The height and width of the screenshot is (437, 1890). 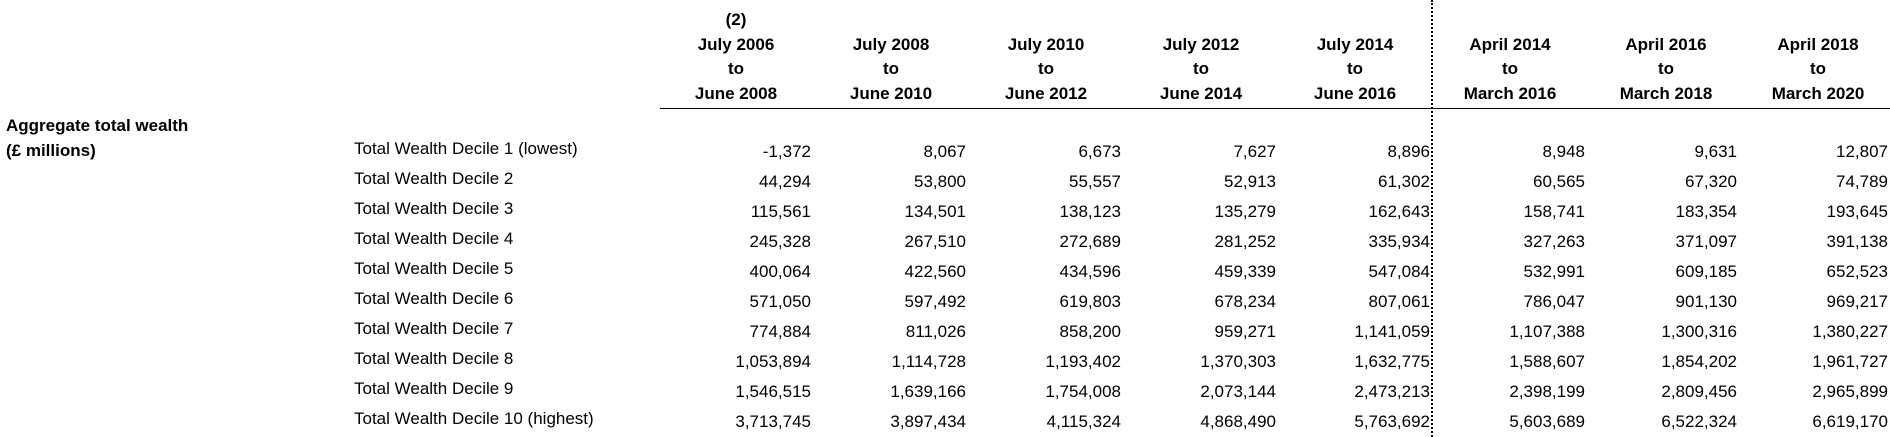 I want to click on column-header-end: March 2020, so click(x=1818, y=93).